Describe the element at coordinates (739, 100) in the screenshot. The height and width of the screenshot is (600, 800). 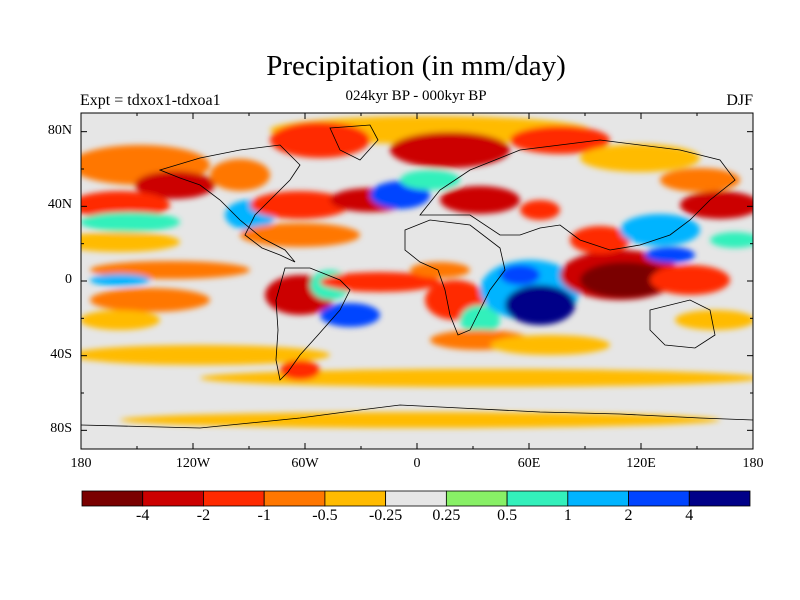
I see `season-label: DJF` at that location.